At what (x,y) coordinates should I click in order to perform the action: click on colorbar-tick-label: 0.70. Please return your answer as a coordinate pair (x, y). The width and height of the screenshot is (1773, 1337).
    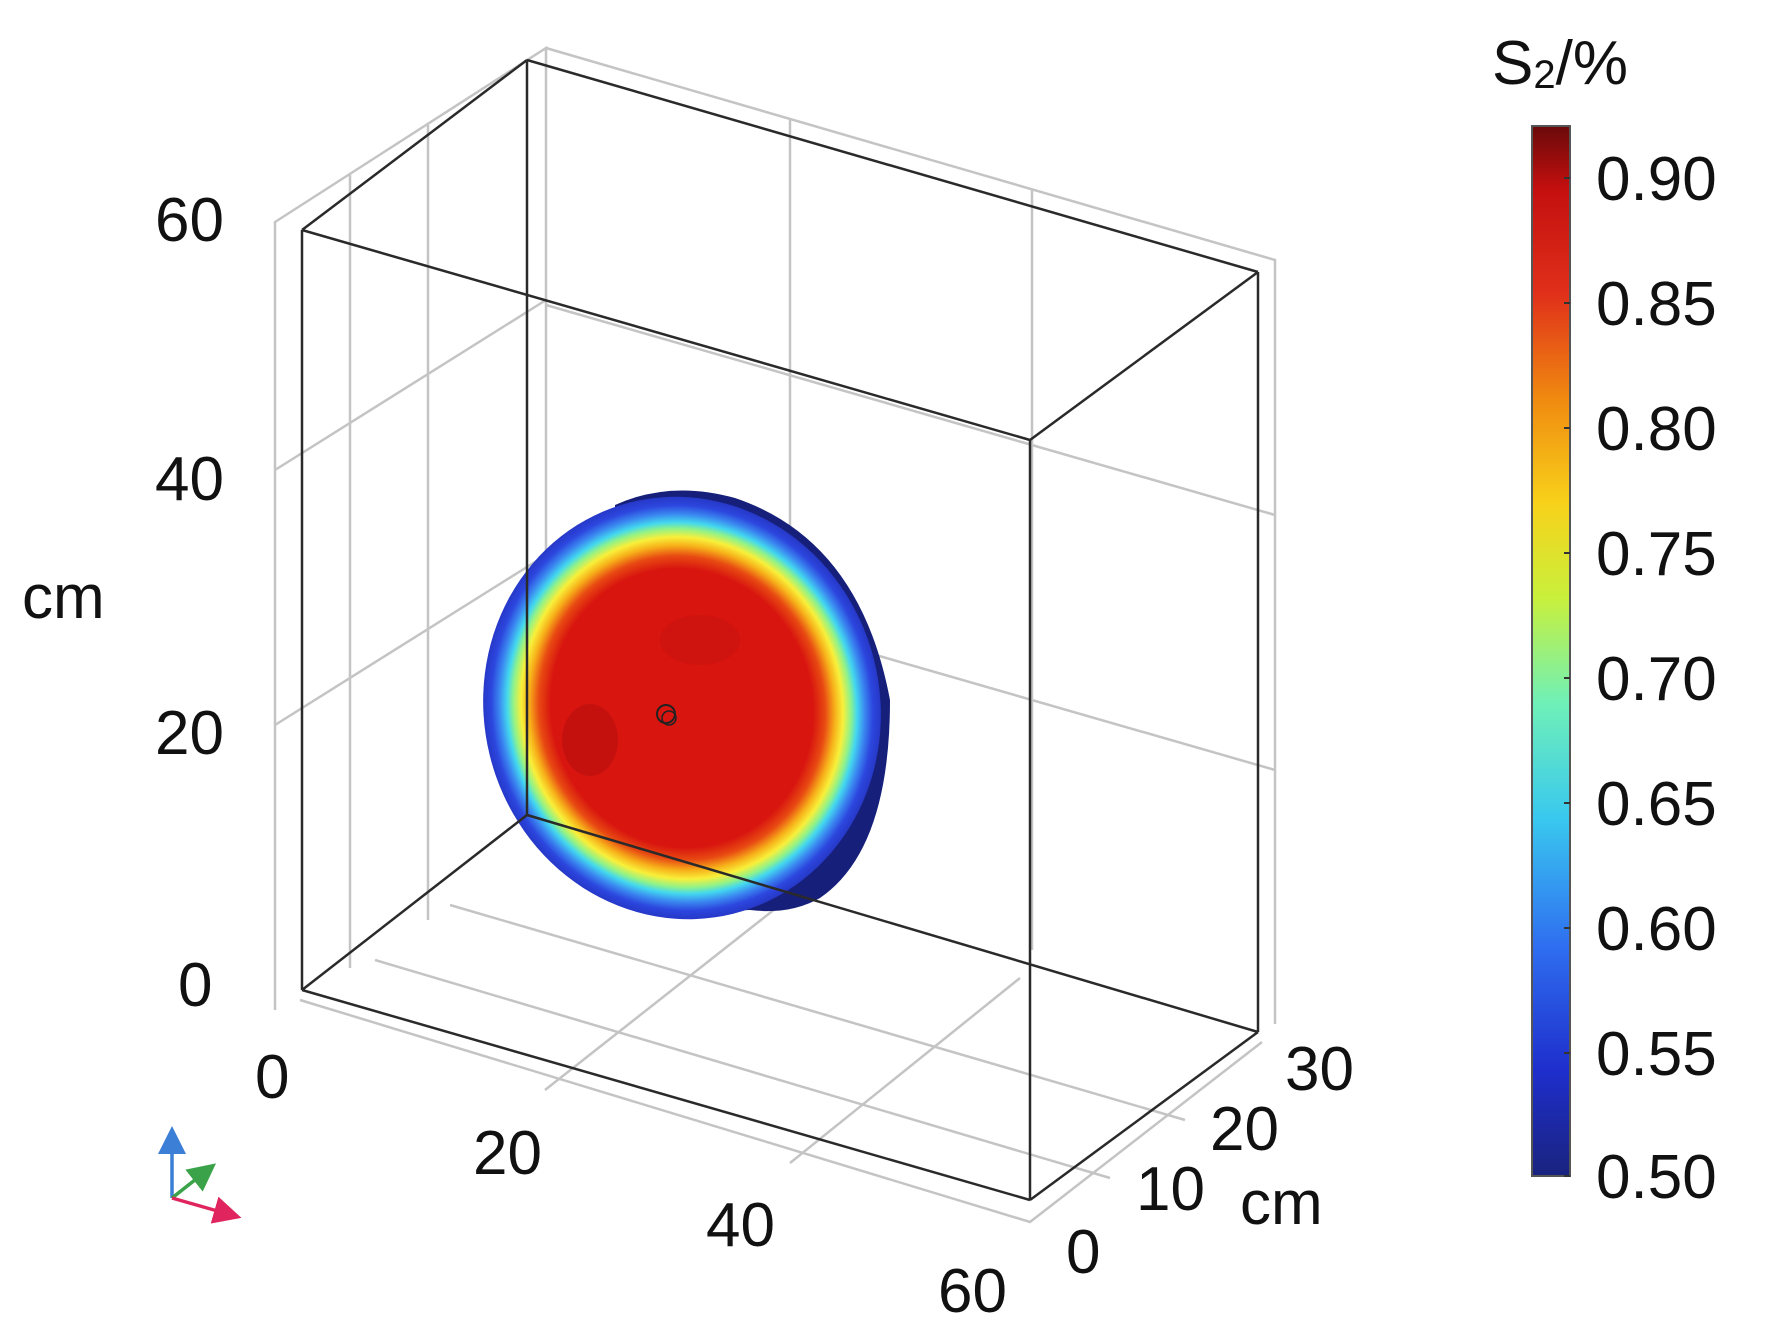
    Looking at the image, I should click on (1656, 679).